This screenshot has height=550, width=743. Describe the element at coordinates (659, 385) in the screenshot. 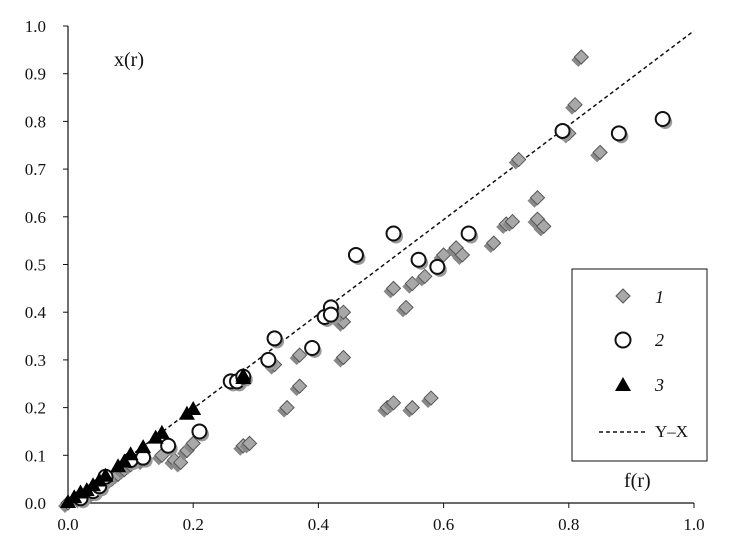

I see `legend-label-3: 3` at that location.